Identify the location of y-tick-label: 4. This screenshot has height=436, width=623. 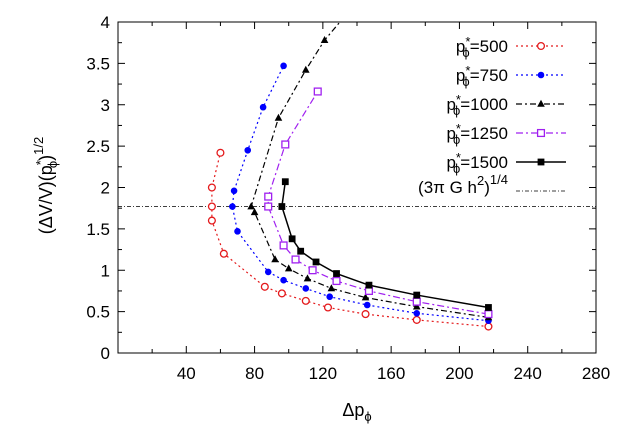
(105, 22).